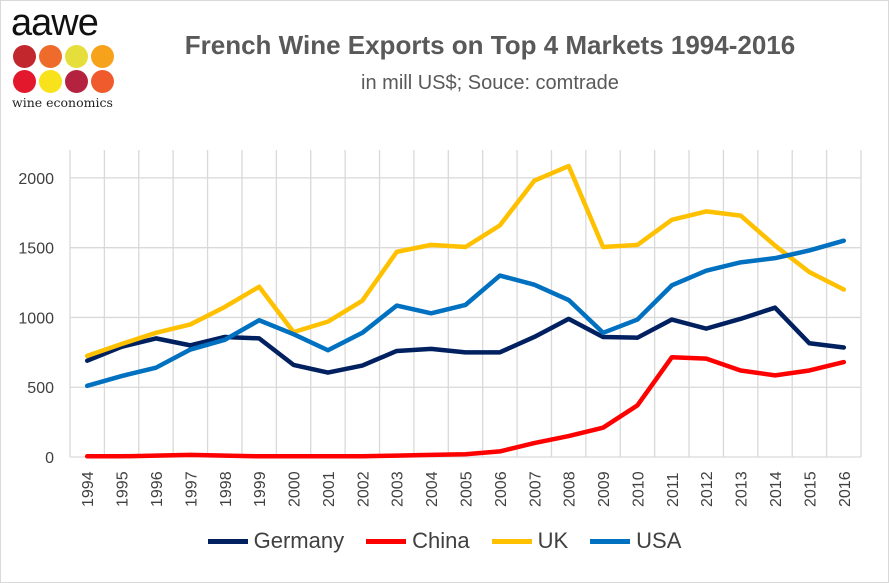 This screenshot has height=583, width=889. I want to click on y-tick-label: 2000, so click(36, 179).